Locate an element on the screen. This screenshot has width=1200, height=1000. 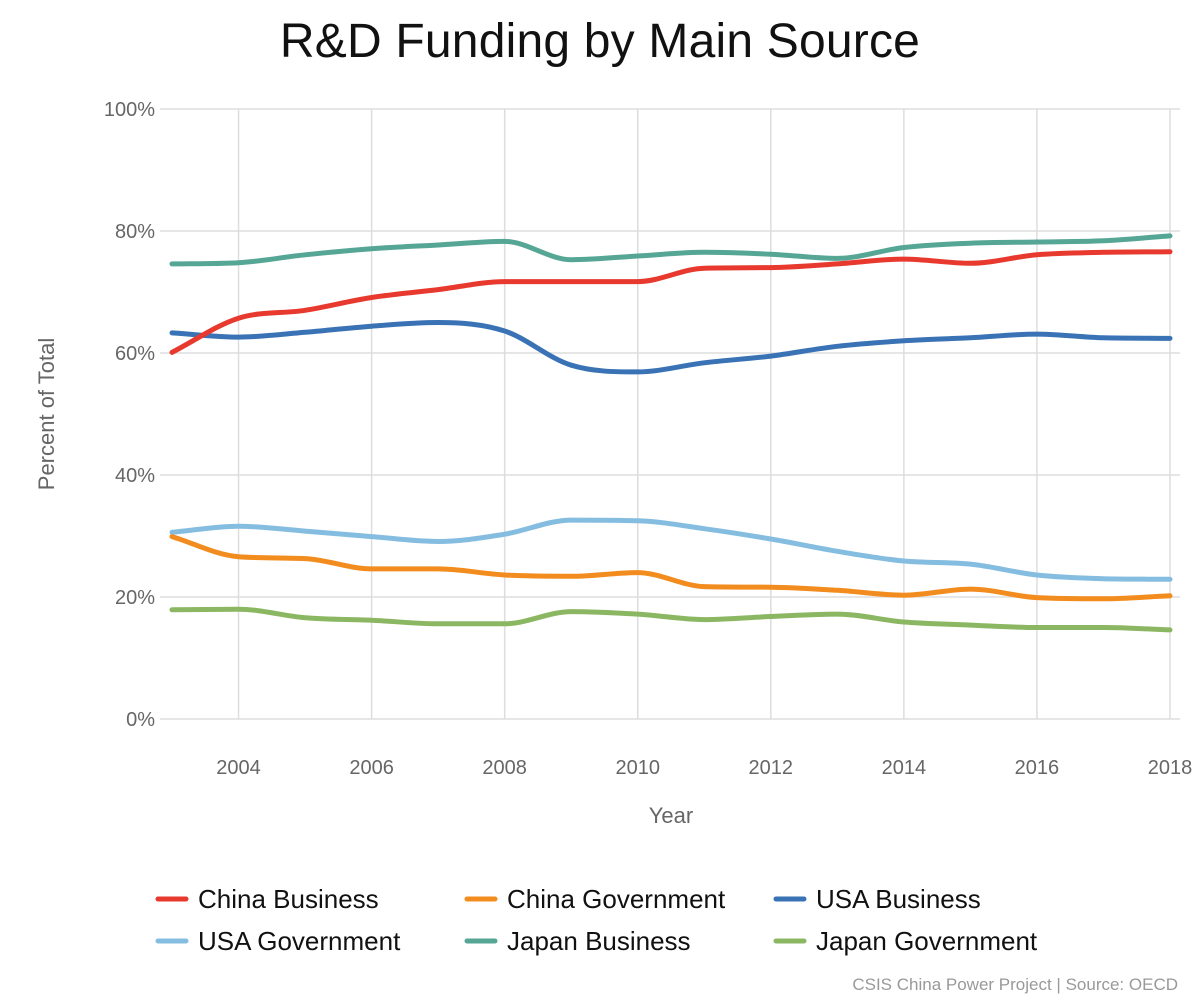
y-tick-label: 80% is located at coordinates (135, 232).